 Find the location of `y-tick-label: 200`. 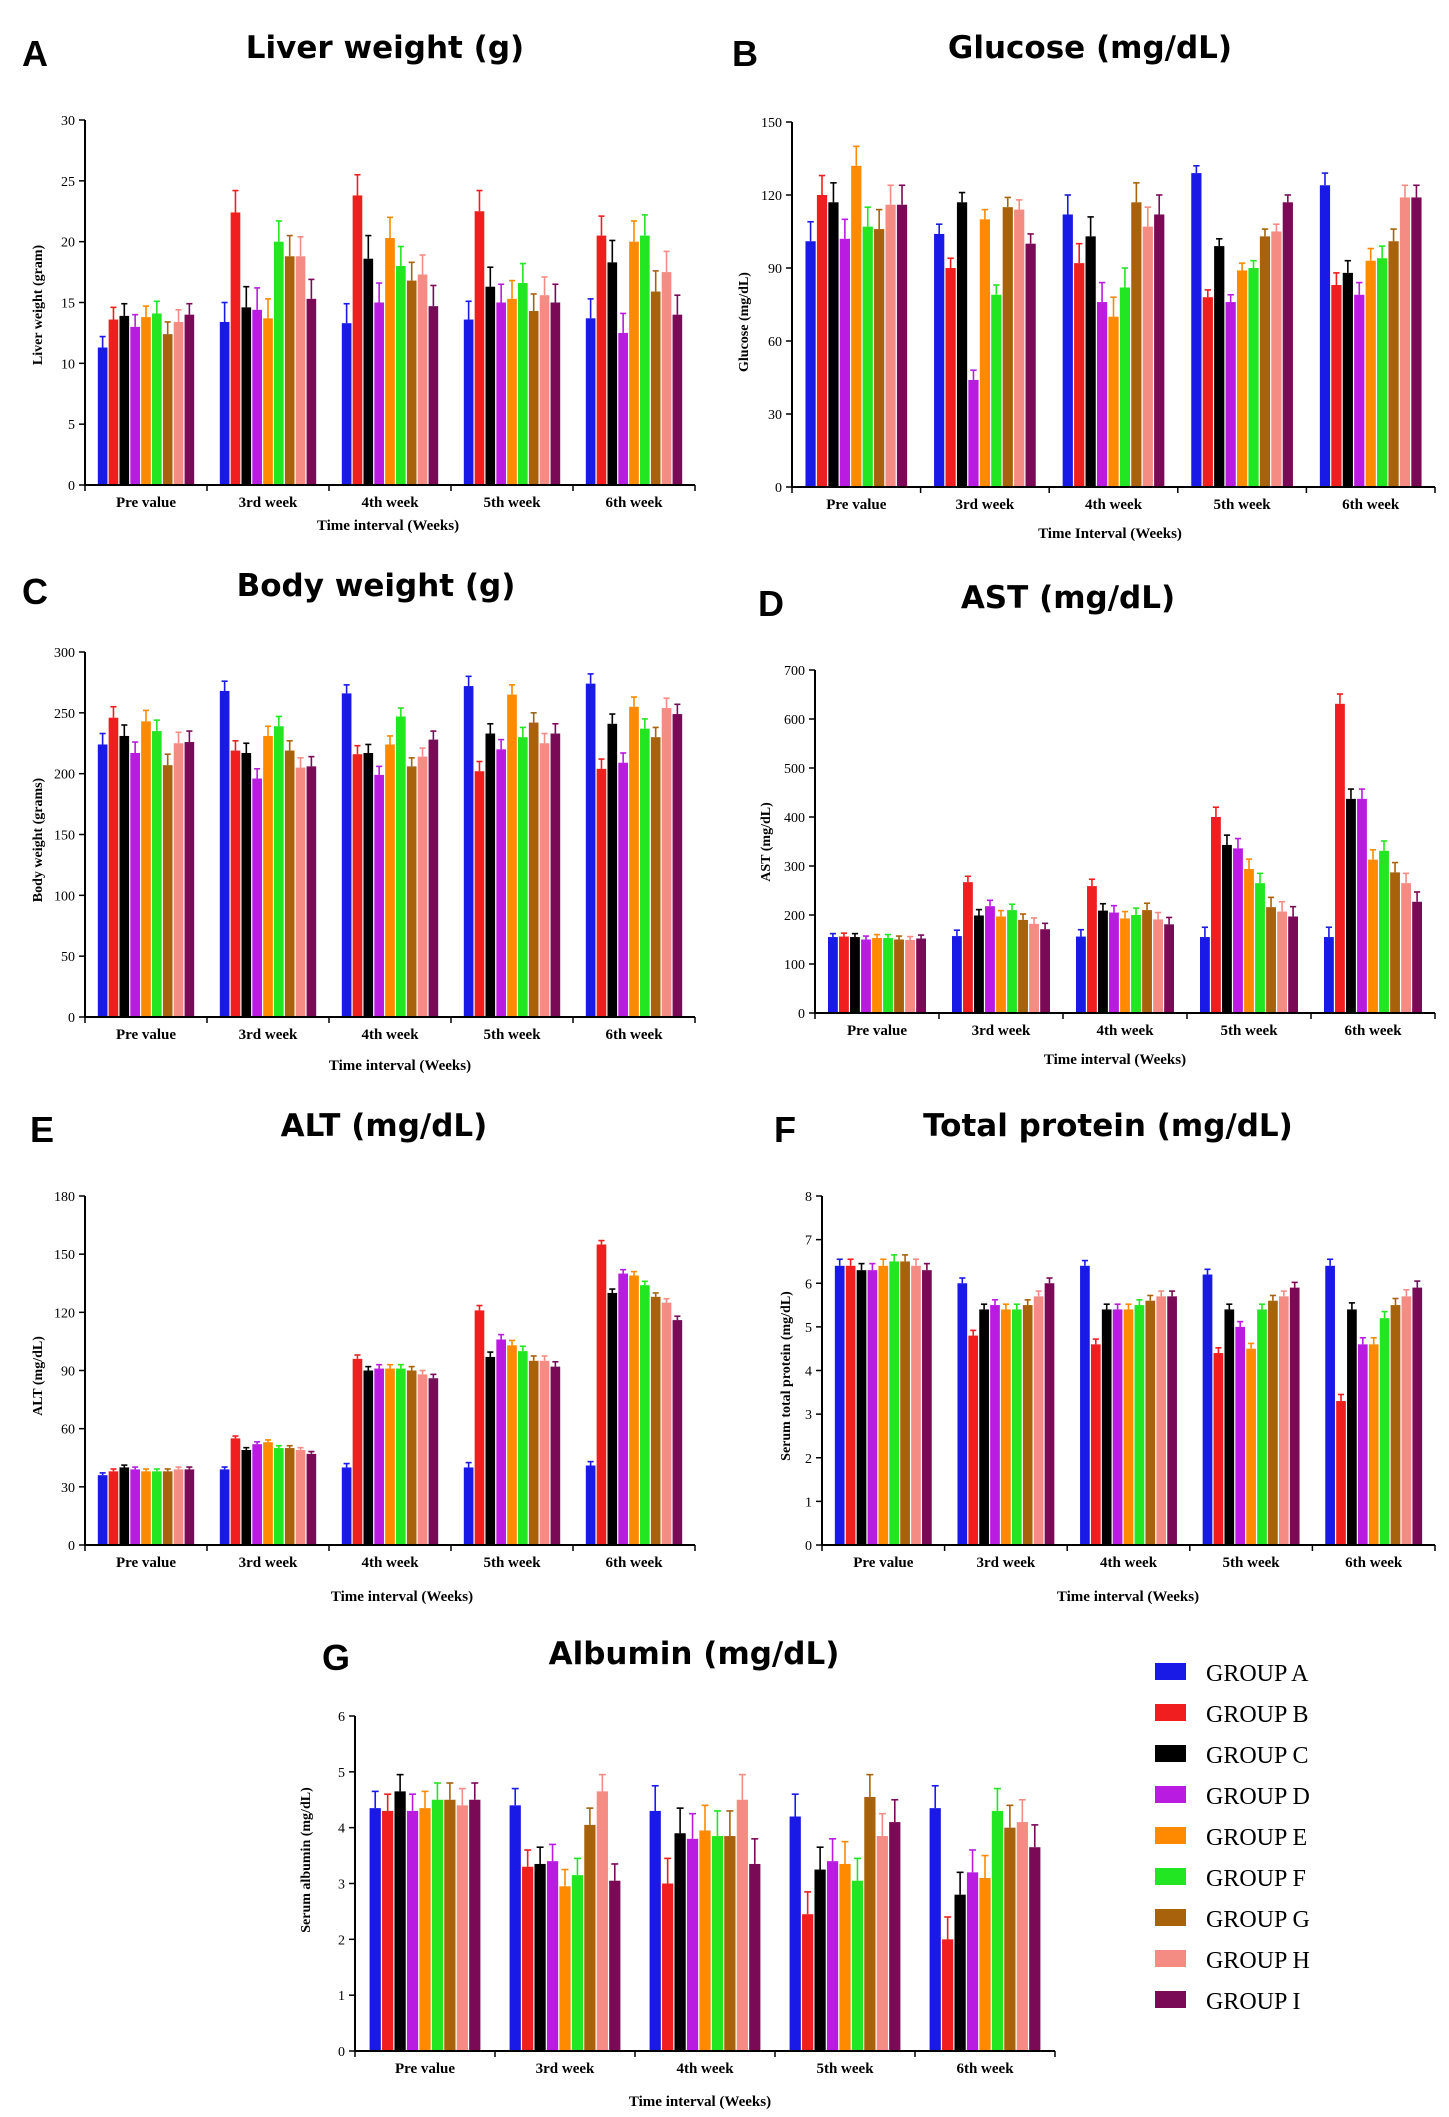

y-tick-label: 200 is located at coordinates (64, 775).